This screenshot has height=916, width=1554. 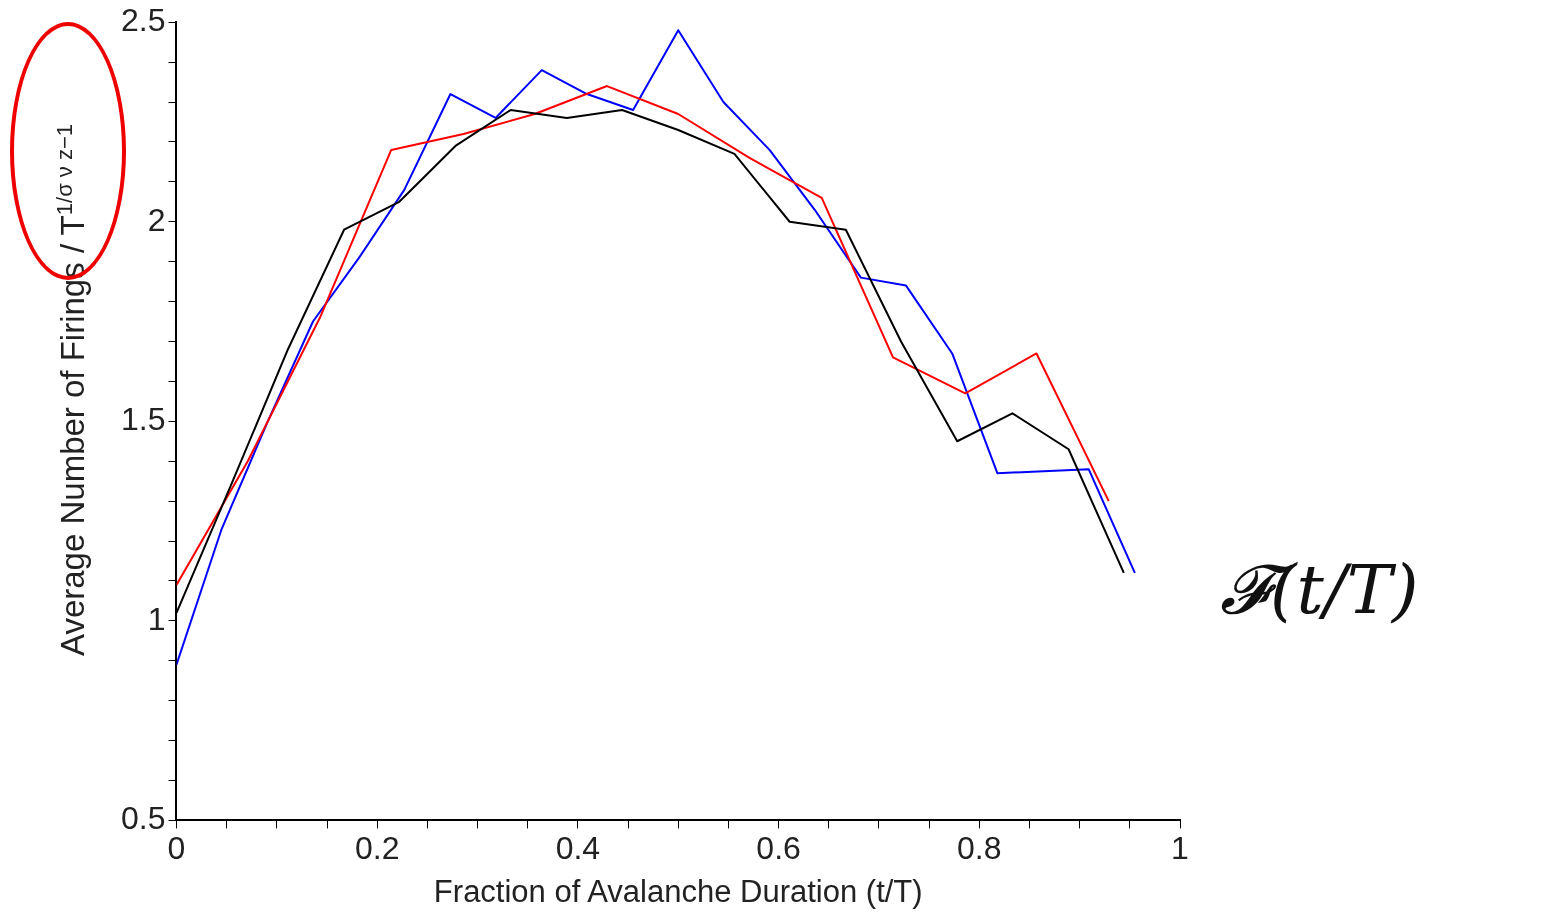 What do you see at coordinates (578, 848) in the screenshot?
I see `x-tick-label: 0.4` at bounding box center [578, 848].